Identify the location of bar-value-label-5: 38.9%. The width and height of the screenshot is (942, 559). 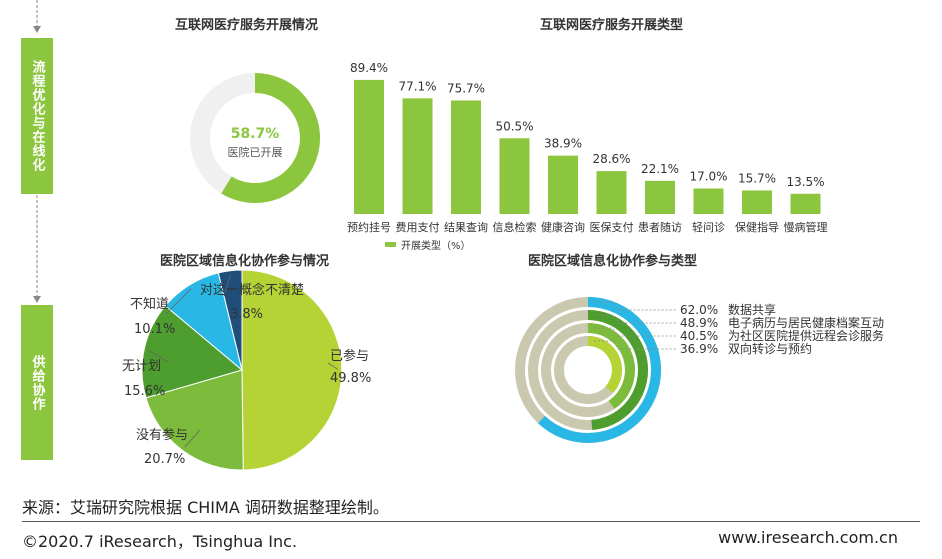
(563, 144).